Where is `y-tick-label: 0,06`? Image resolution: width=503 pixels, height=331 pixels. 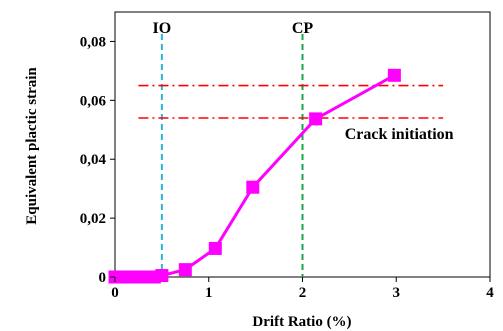
y-tick-label: 0,06 is located at coordinates (93, 101).